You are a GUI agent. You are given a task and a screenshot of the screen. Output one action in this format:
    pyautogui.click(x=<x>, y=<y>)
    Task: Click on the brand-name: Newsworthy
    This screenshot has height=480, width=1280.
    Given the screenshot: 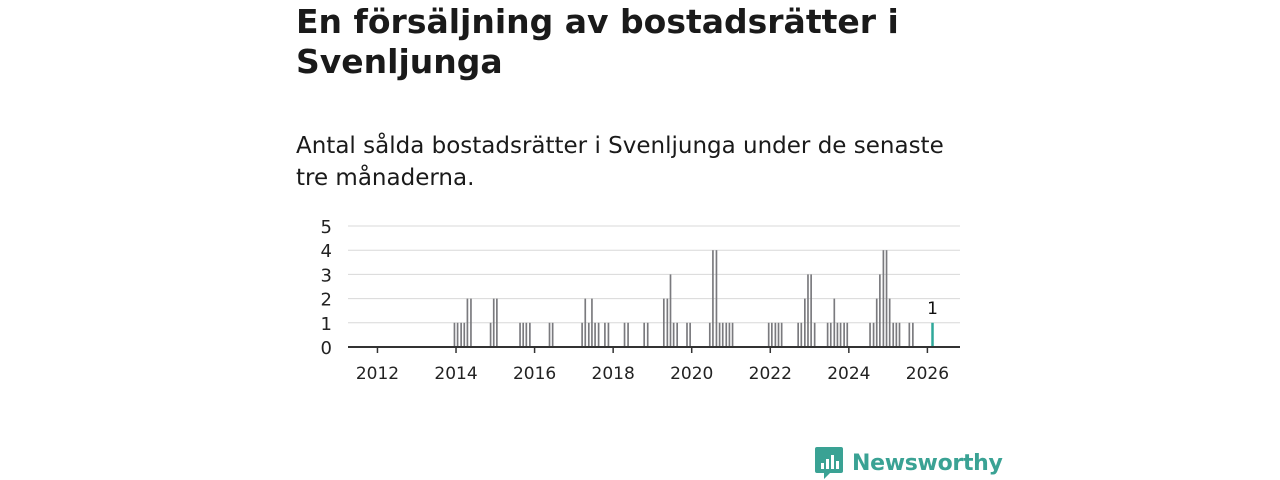 What is the action you would take?
    pyautogui.click(x=927, y=463)
    